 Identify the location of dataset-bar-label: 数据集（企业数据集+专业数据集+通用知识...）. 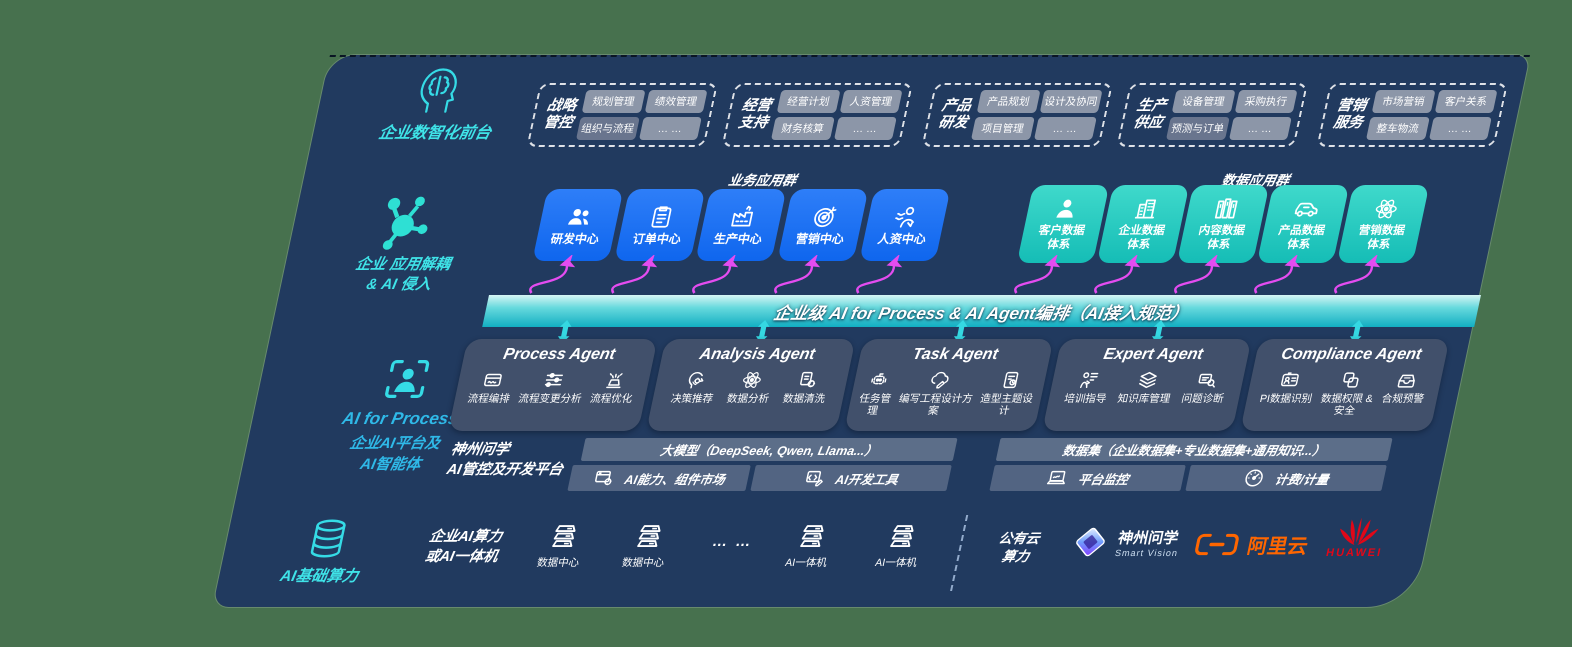
(1194, 451).